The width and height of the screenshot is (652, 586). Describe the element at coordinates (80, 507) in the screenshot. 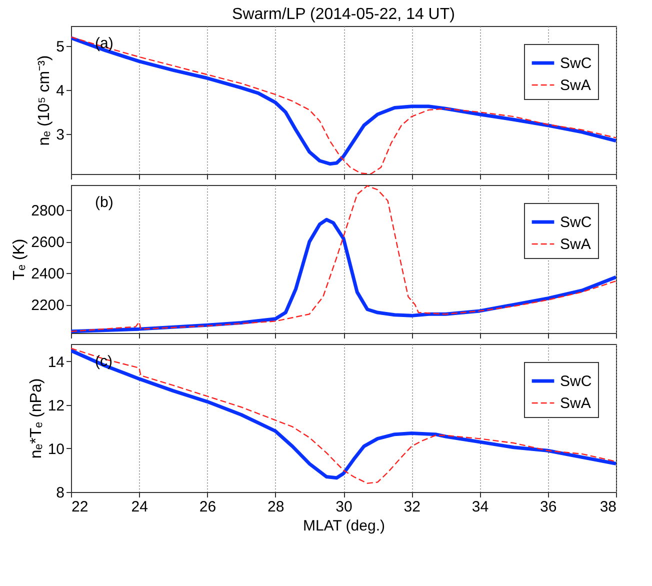

I see `x-tick-label: 22` at that location.